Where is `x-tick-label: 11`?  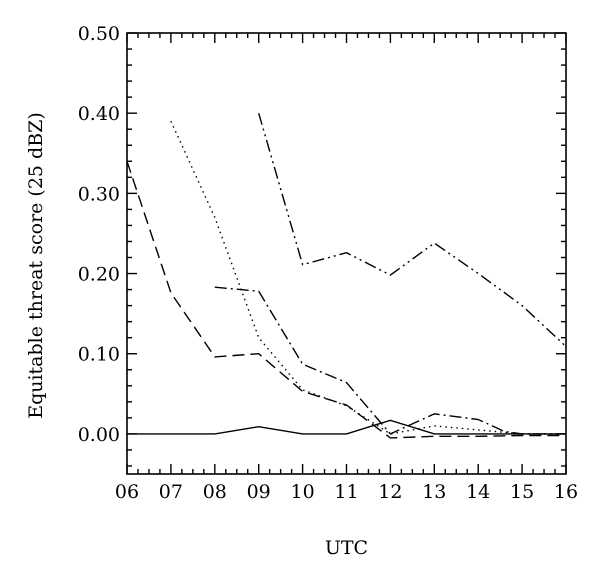
x-tick-label: 11 is located at coordinates (346, 492).